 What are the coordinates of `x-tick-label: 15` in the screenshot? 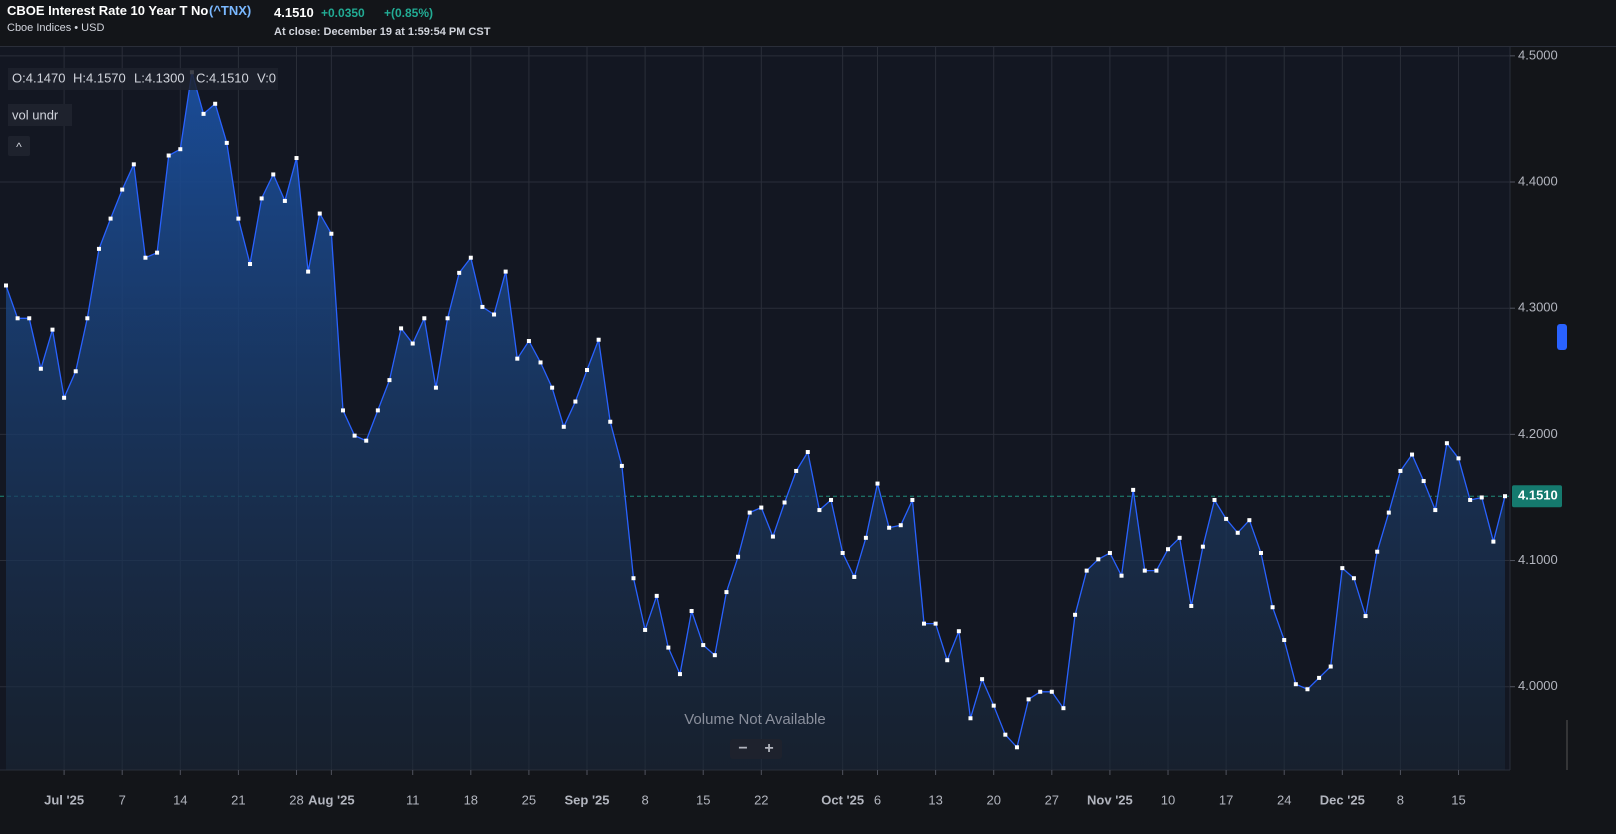 It's located at (1458, 799).